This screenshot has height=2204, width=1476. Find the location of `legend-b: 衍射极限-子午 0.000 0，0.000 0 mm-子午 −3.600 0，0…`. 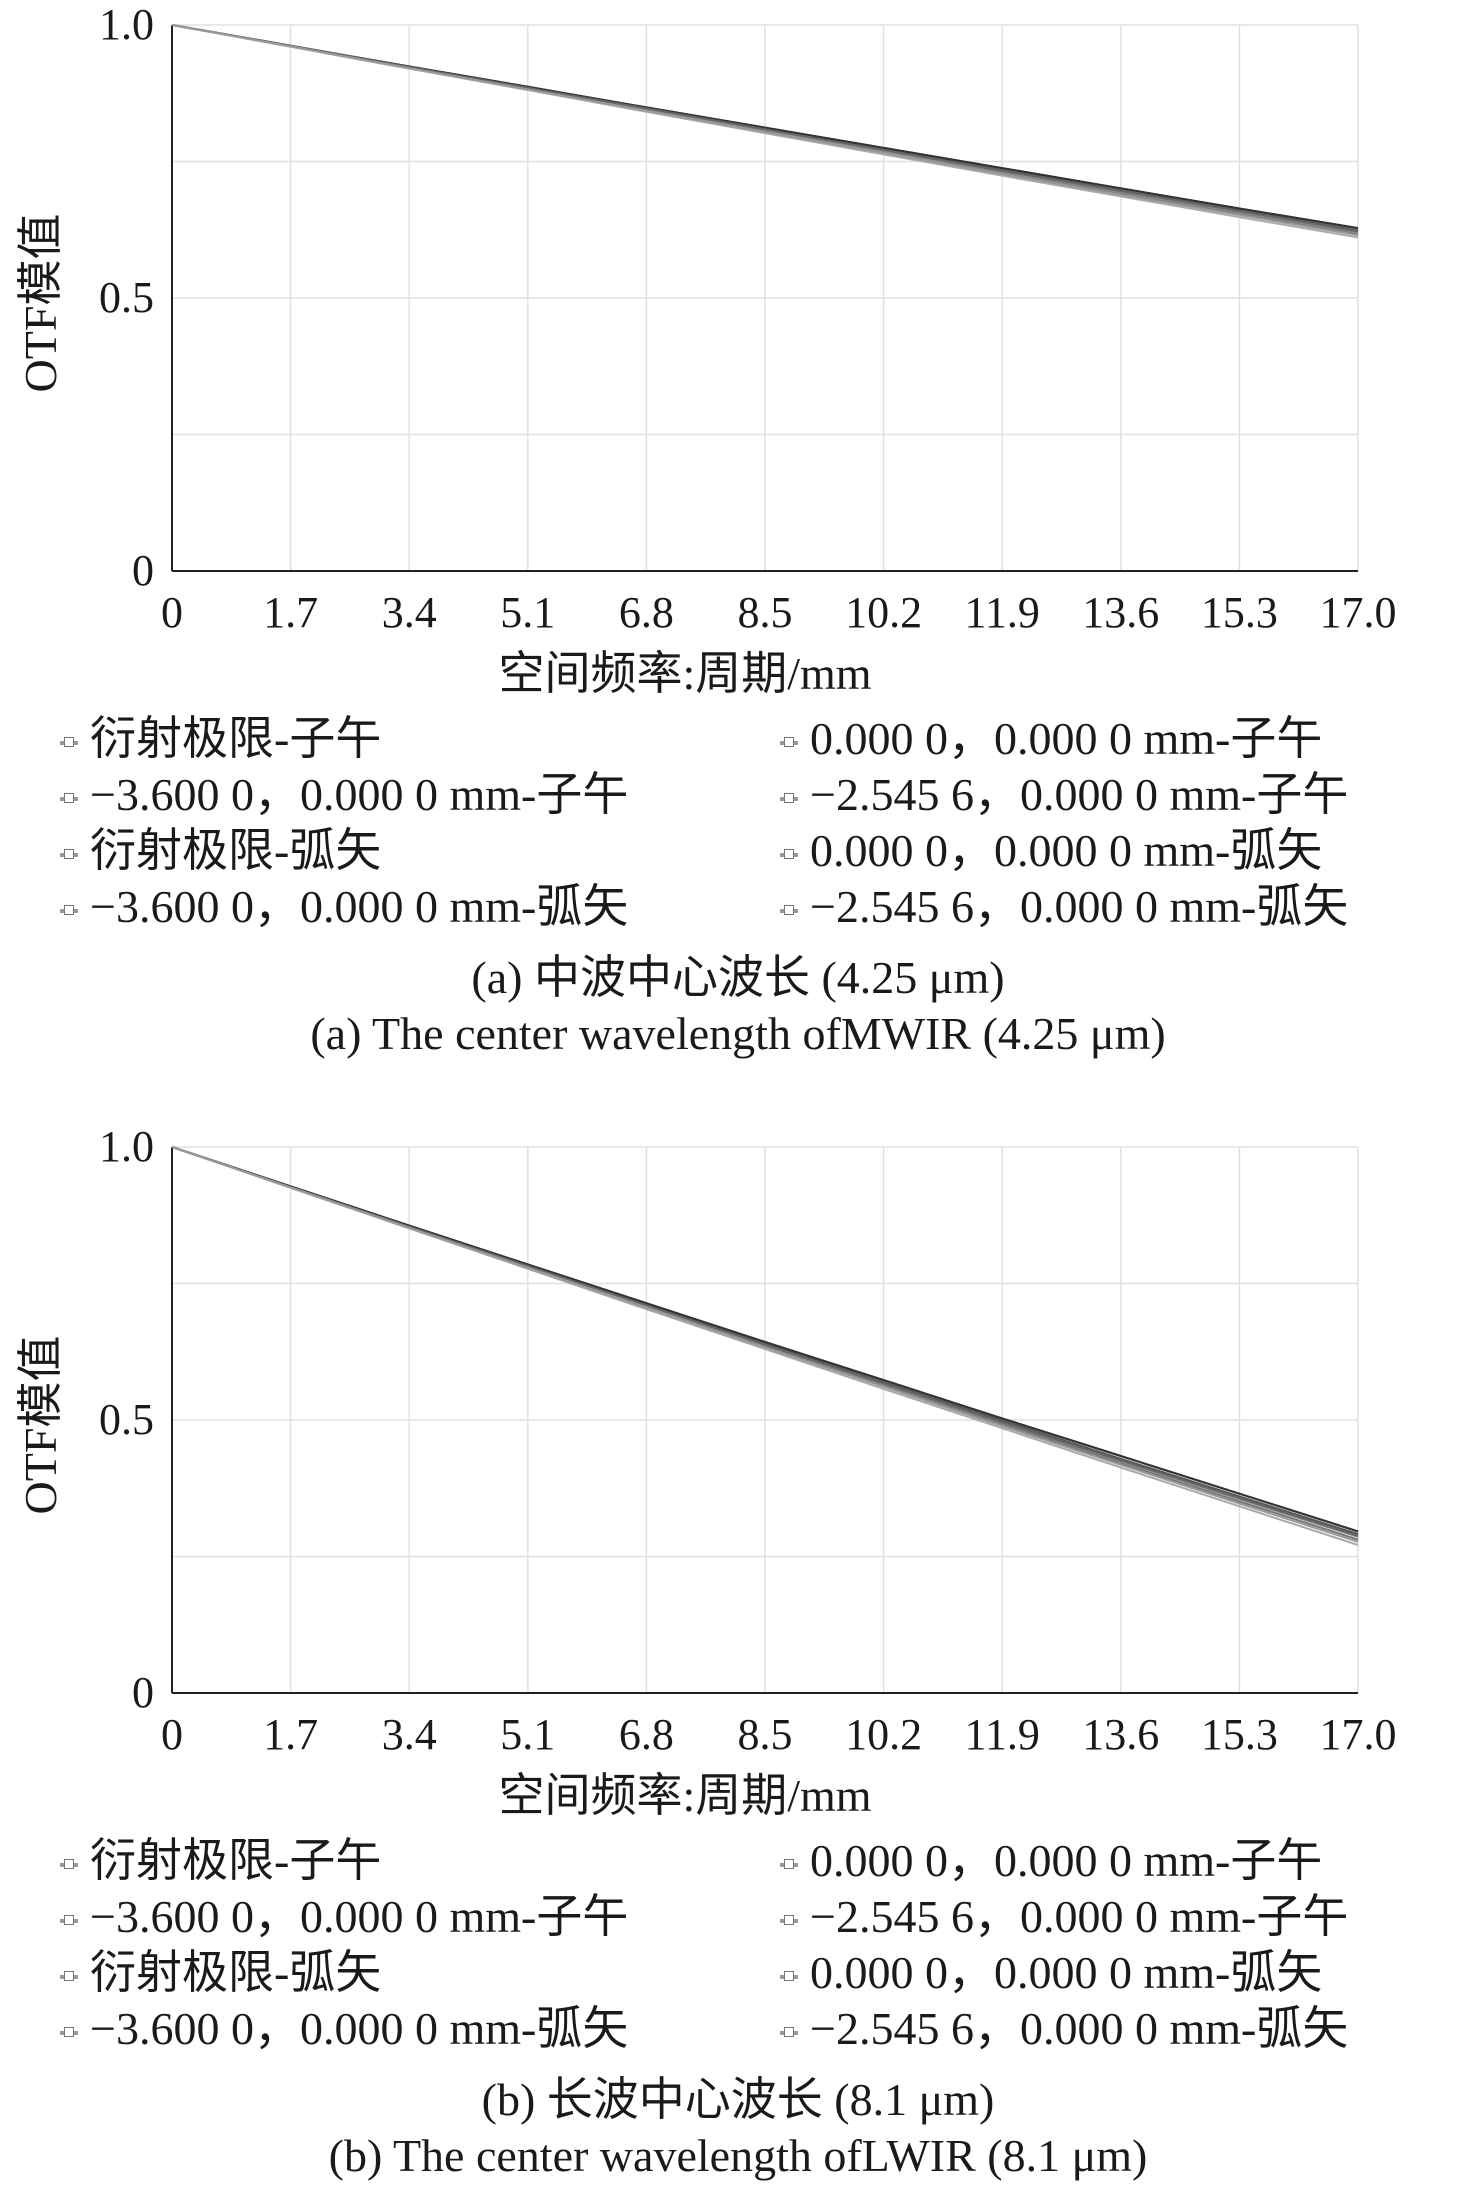

legend-b: 衍射极限-子午 0.000 0，0.000 0 mm-子午 −3.600 0，0… is located at coordinates (765, 1938).